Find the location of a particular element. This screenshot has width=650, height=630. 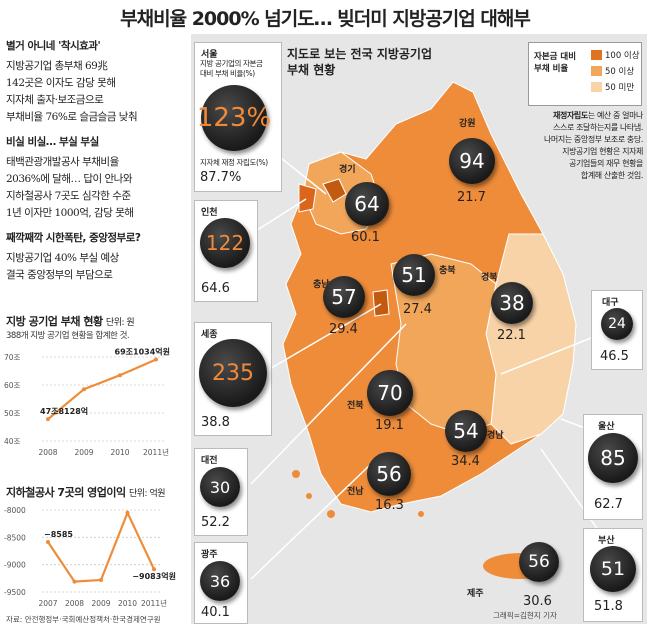

legend-label: 50 이상 is located at coordinates (620, 72).